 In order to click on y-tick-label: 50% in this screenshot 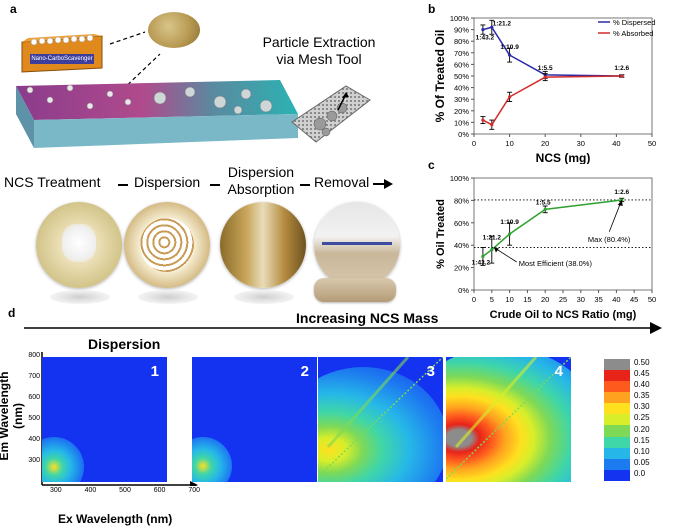, I will do `click(461, 76)`.